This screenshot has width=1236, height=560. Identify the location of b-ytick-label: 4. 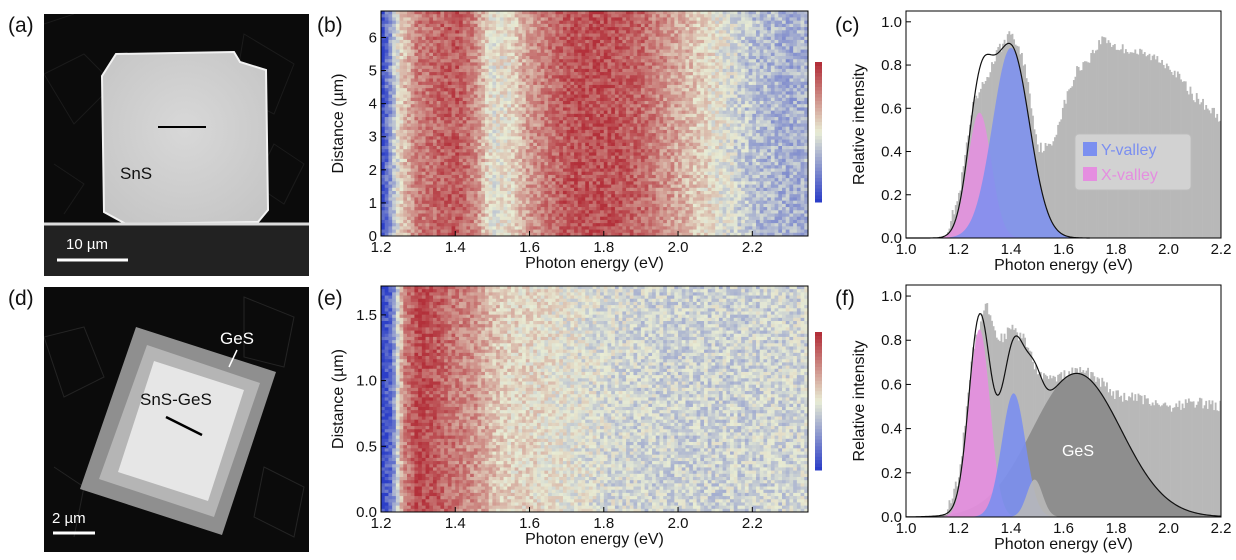
(373, 104).